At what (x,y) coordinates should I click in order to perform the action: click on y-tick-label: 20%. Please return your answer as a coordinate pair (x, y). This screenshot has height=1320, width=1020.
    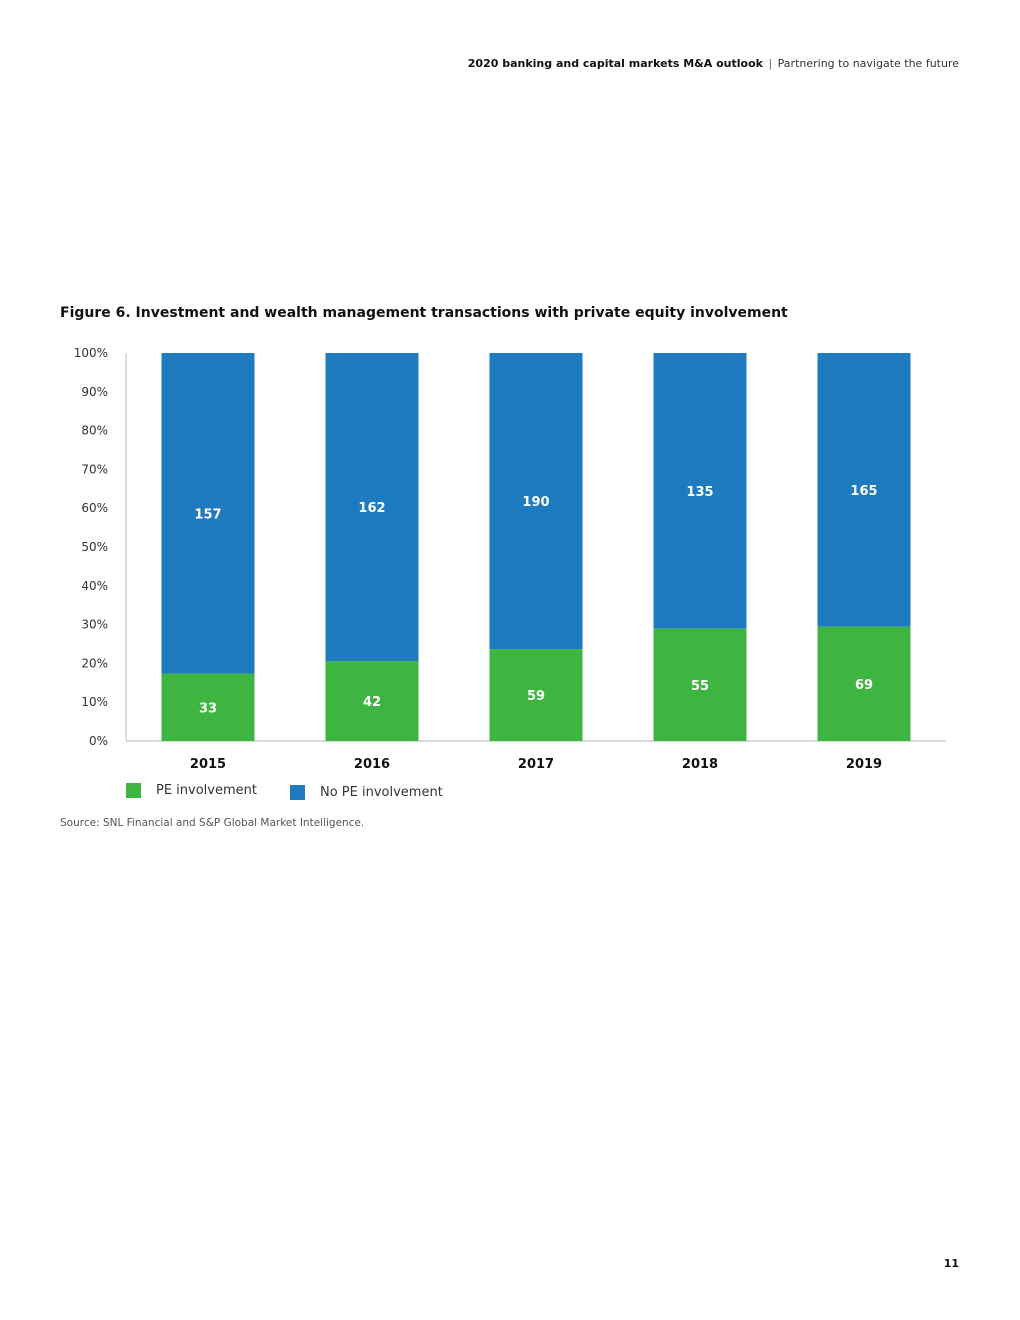
    Looking at the image, I should click on (94, 663).